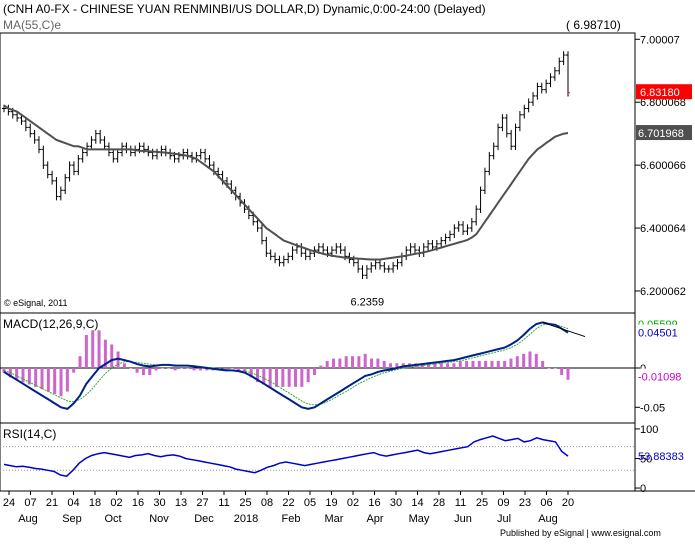 This screenshot has height=545, width=695. What do you see at coordinates (291, 519) in the screenshot?
I see `x-month-label: Feb` at bounding box center [291, 519].